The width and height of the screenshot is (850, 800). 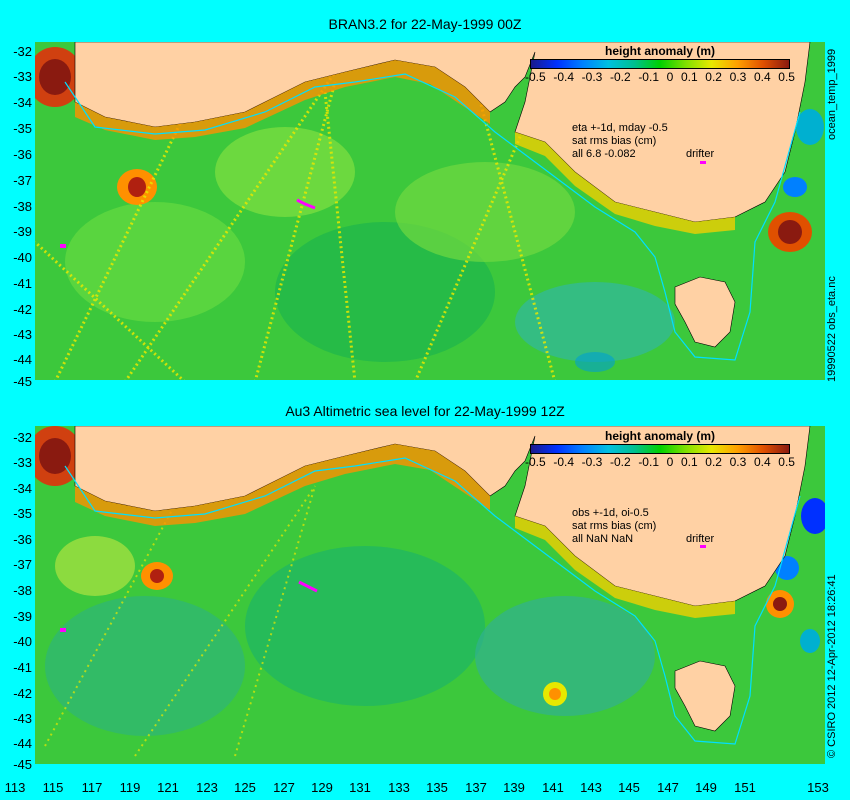 I want to click on bottom-drifter-label: drifter, so click(x=700, y=539).